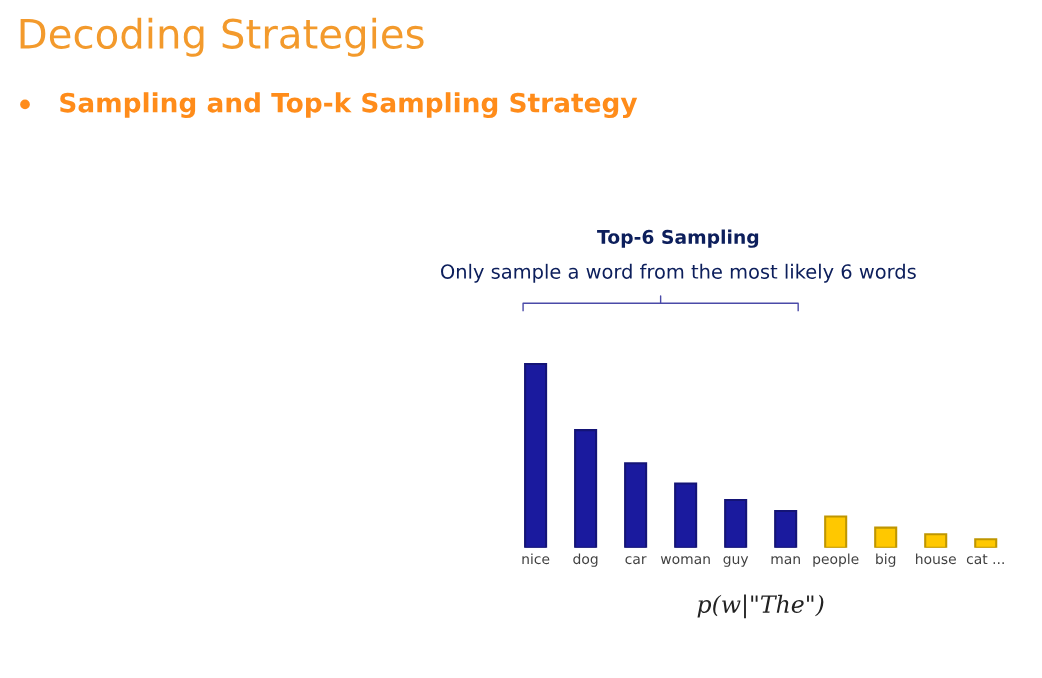  Describe the element at coordinates (349, 105) in the screenshot. I see `text: Sampling and Top-k Sampling Strategy` at that location.